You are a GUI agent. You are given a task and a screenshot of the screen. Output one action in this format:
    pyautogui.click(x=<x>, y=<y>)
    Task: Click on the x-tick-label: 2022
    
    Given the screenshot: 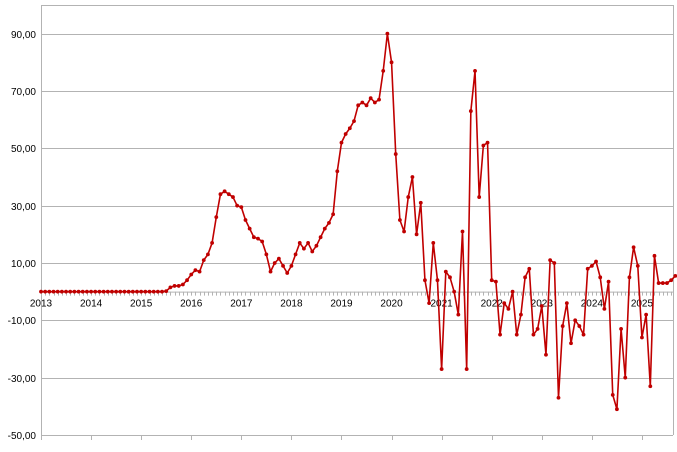 What is the action you would take?
    pyautogui.click(x=492, y=304)
    